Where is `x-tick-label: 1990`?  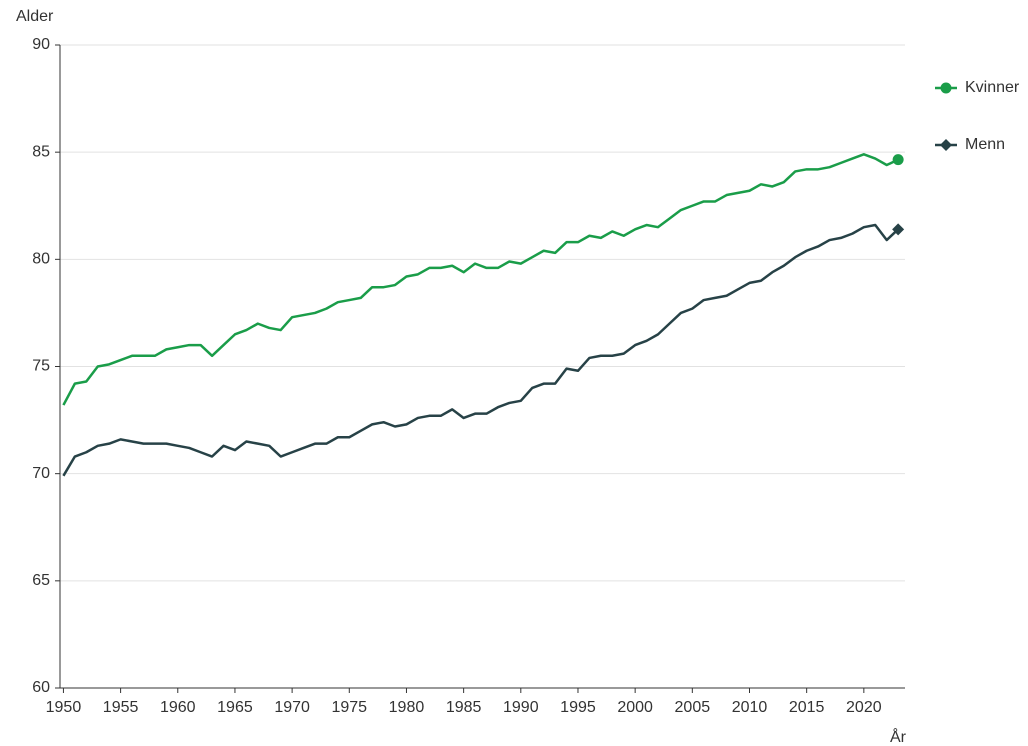
x-tick-label: 1990 is located at coordinates (521, 707).